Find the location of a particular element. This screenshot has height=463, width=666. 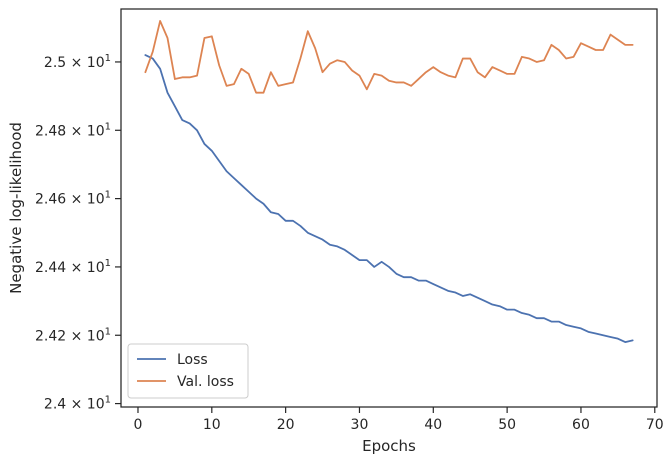

y-tick-label: 2.48 × 10¹ is located at coordinates (73, 130).